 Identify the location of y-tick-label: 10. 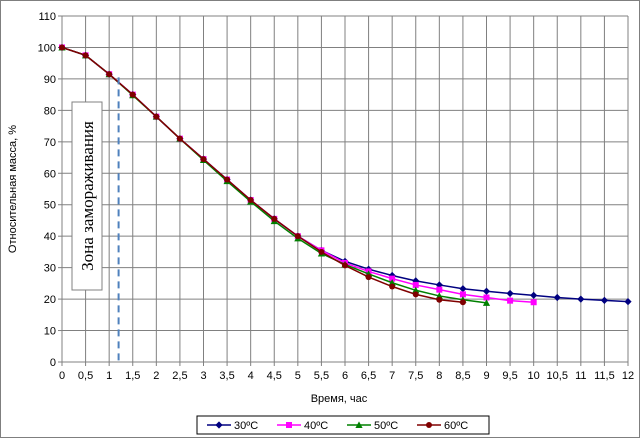
(50, 332).